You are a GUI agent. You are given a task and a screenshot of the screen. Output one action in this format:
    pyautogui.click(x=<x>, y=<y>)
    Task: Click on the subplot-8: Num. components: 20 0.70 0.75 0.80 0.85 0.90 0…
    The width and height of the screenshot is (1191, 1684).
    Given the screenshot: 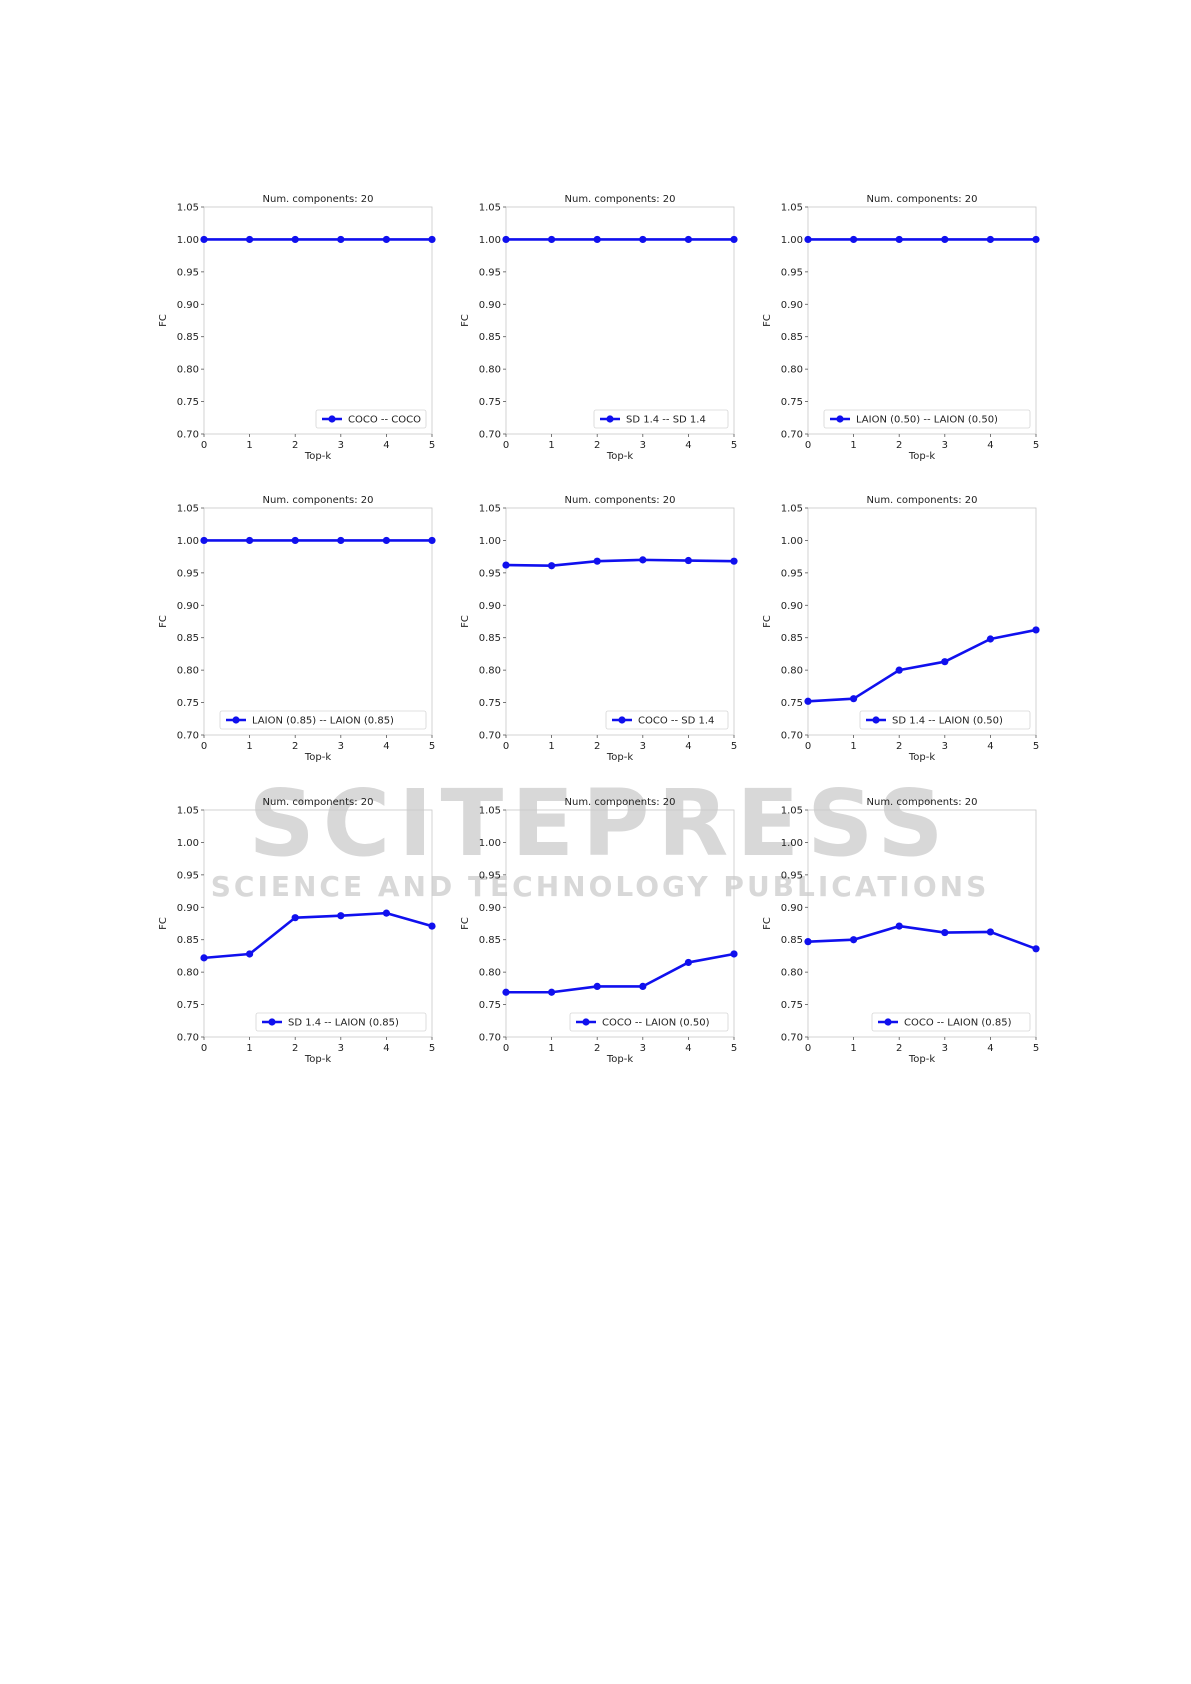 What is the action you would take?
    pyautogui.click(x=599, y=931)
    